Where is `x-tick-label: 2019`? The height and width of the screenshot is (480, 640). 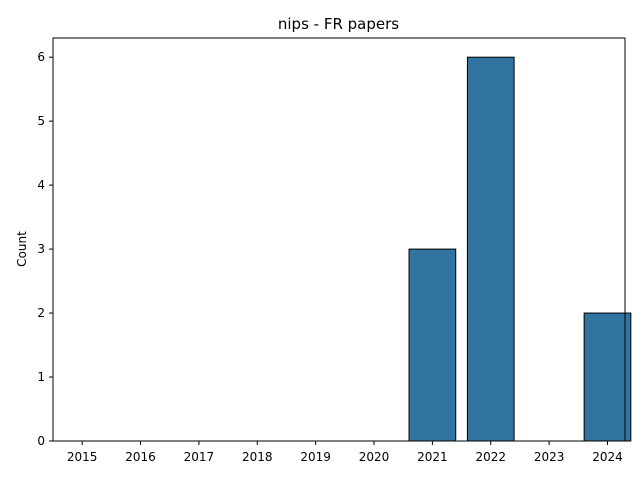
x-tick-label: 2019 is located at coordinates (315, 457).